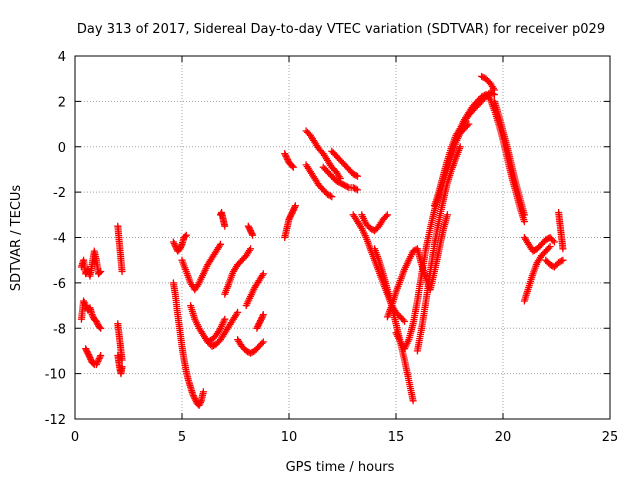 Image resolution: width=640 pixels, height=485 pixels. Describe the element at coordinates (59, 329) in the screenshot. I see `y-tick-label: -8` at that location.